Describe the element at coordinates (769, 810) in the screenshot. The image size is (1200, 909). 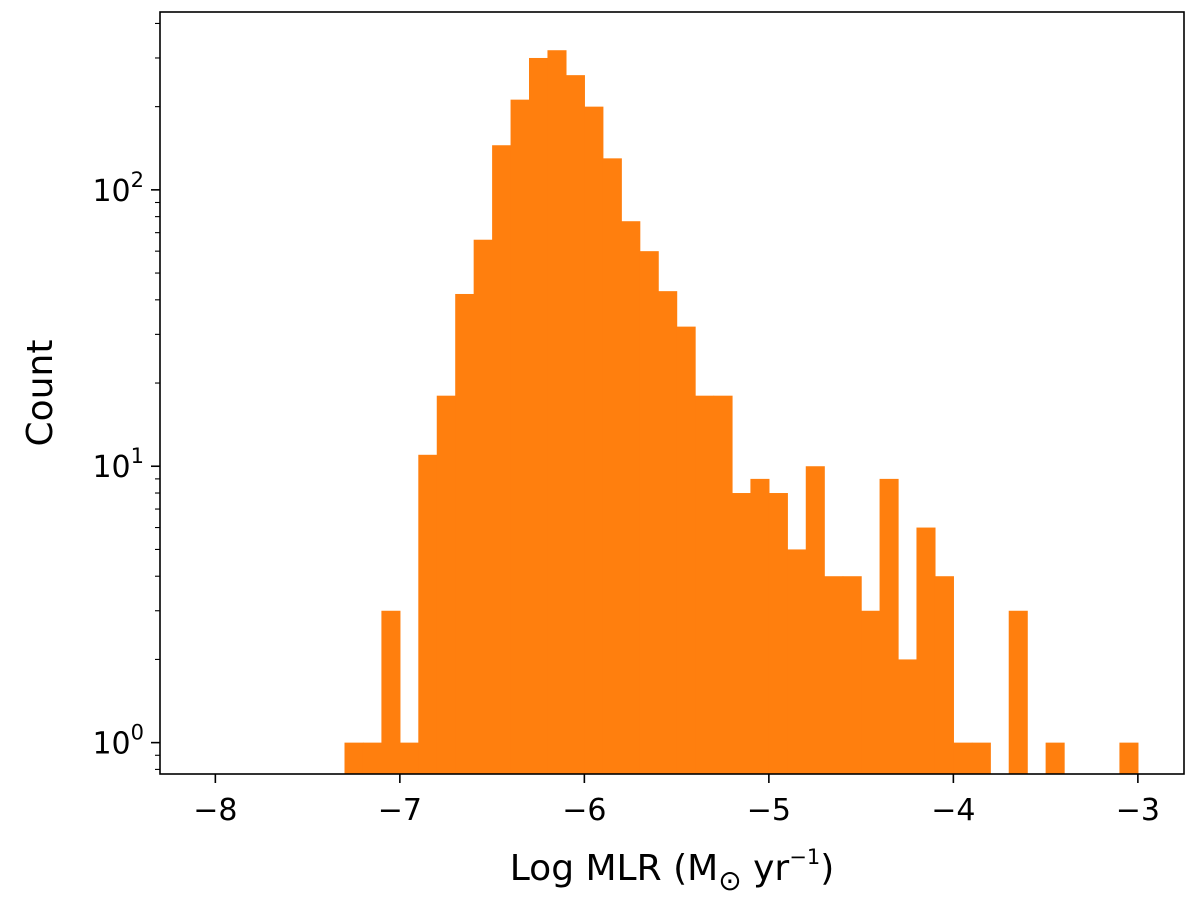
I see `x-tick-label: −5` at that location.